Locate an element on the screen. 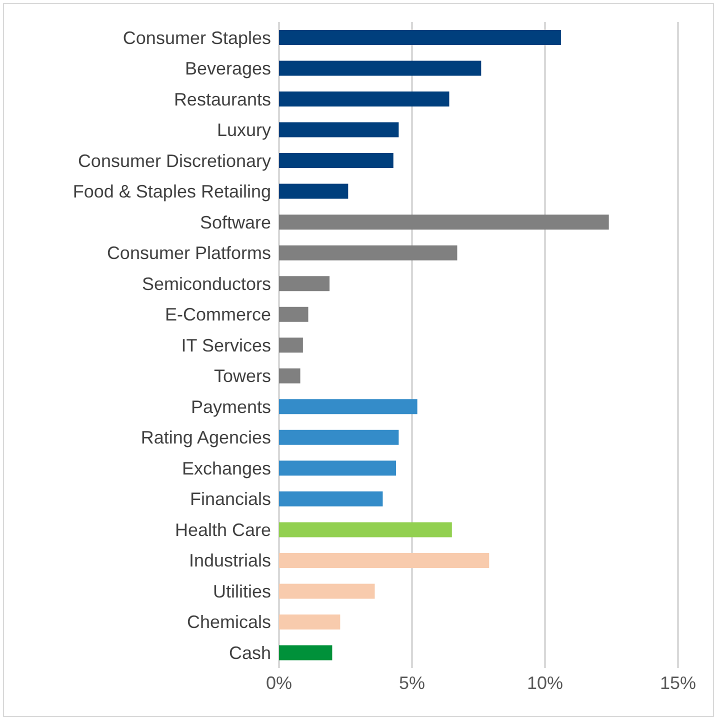 The height and width of the screenshot is (720, 717). x-tick-label: 15% is located at coordinates (678, 682).